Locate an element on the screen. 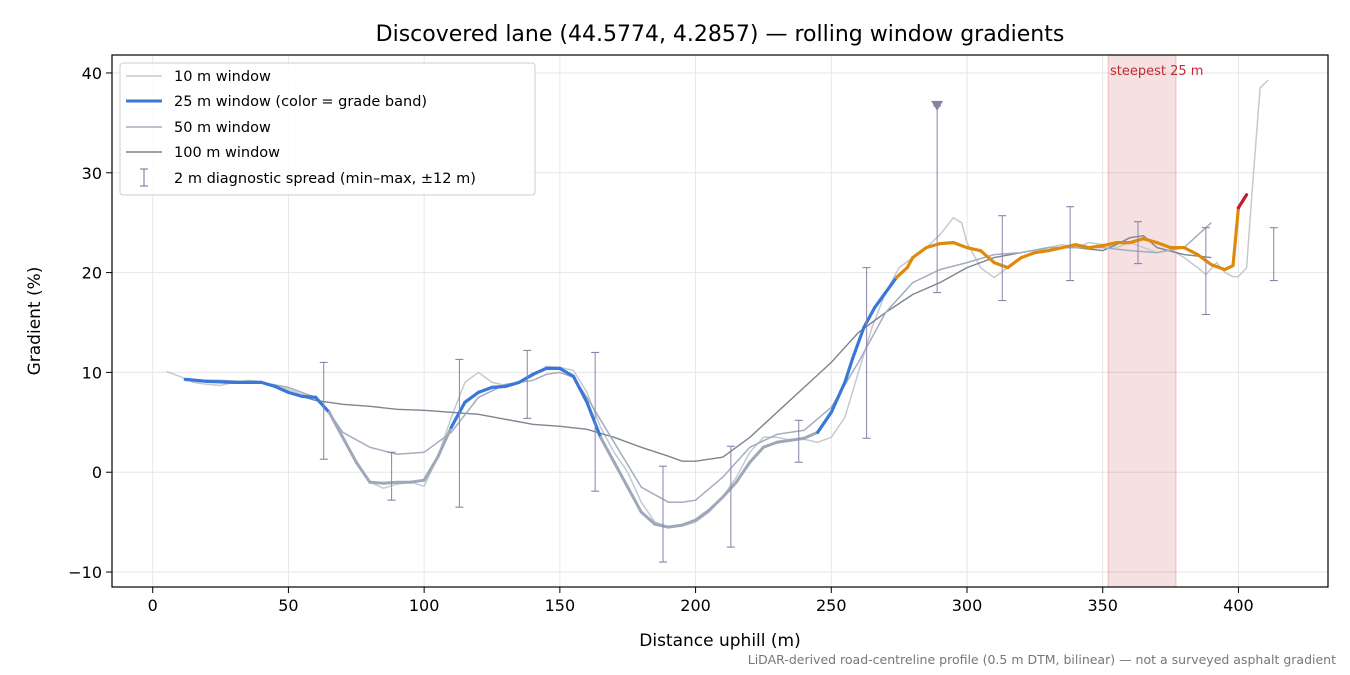 The height and width of the screenshot is (675, 1350). x-tick-label: 50 is located at coordinates (288, 605).